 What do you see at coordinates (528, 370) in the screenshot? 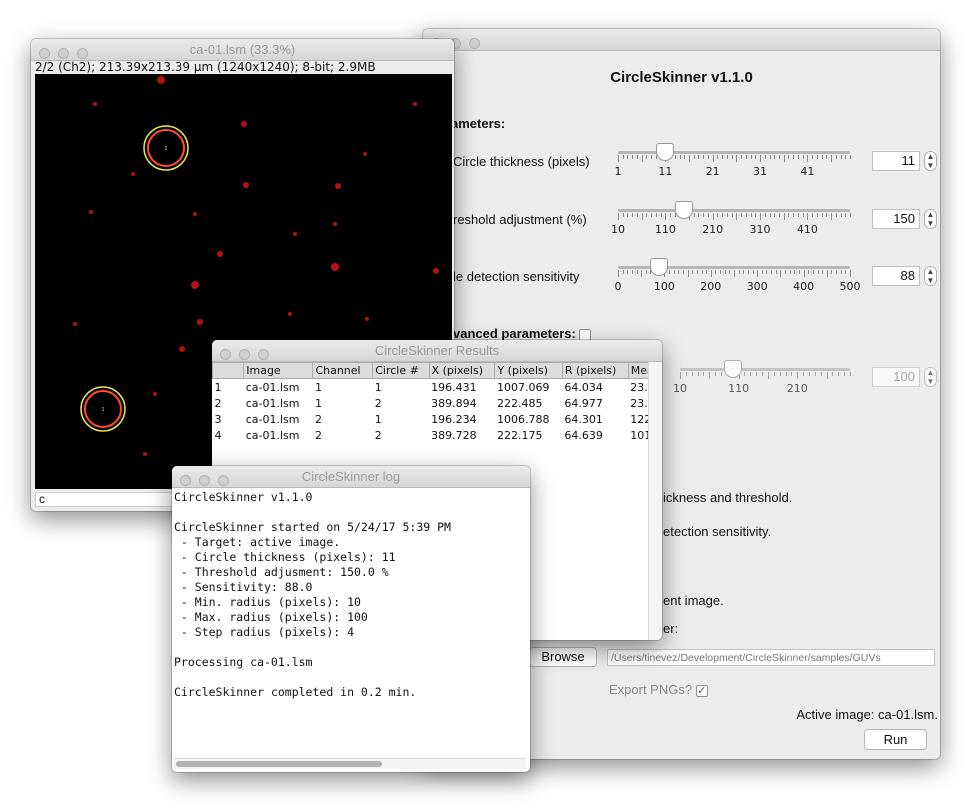
I see `results-column-header: Y (pixels)` at bounding box center [528, 370].